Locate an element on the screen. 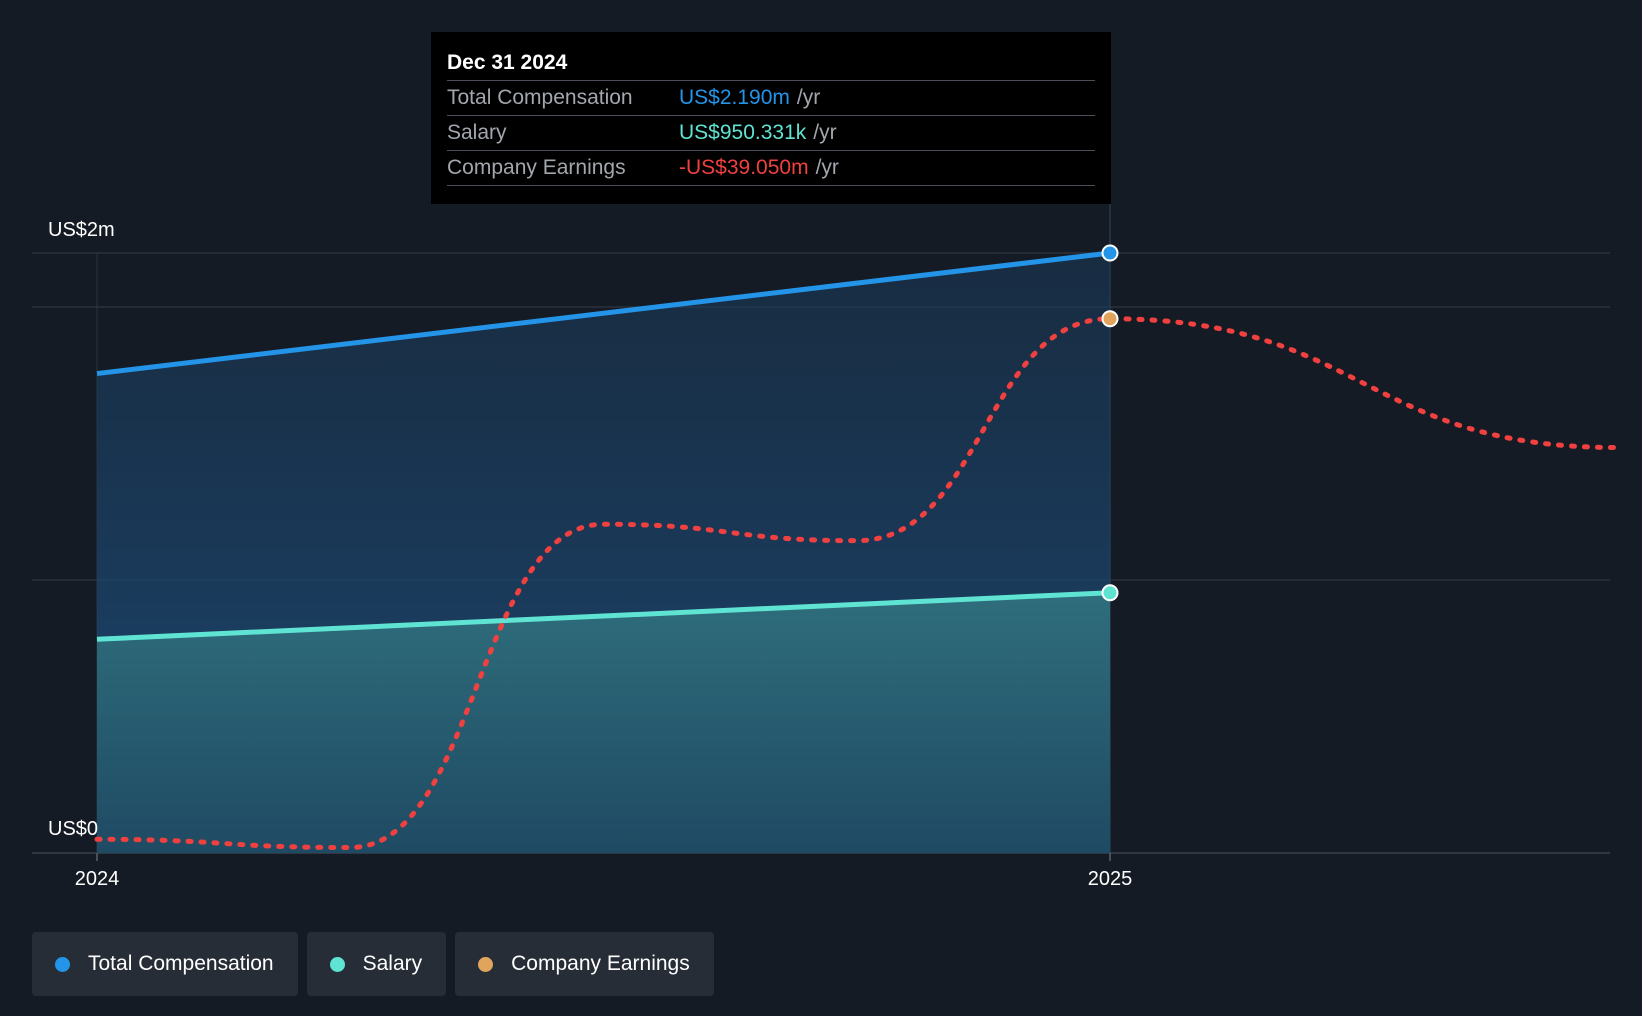 Image resolution: width=1642 pixels, height=1016 pixels. tooltip-row-salary: Salary US$950.331k /yr is located at coordinates (771, 133).